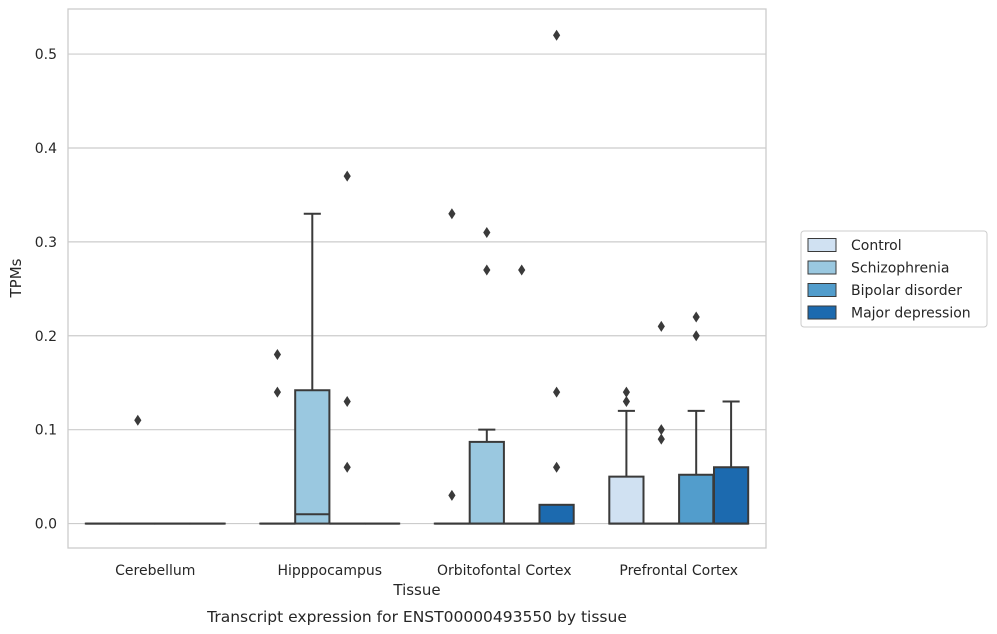  Describe the element at coordinates (16, 278) in the screenshot. I see `y-axis-label: TPMs` at that location.